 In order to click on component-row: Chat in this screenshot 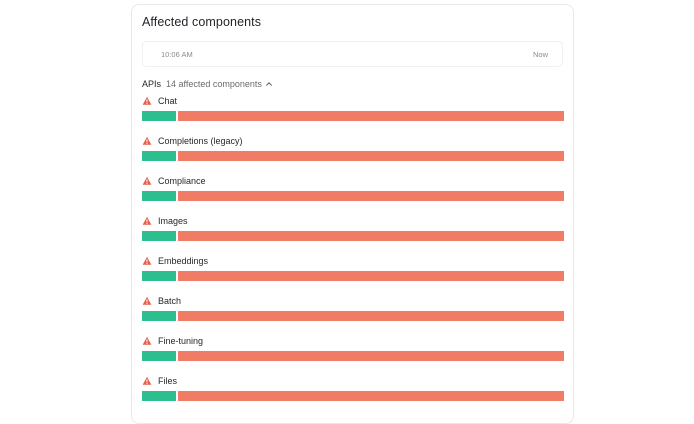, I will do `click(353, 110)`.